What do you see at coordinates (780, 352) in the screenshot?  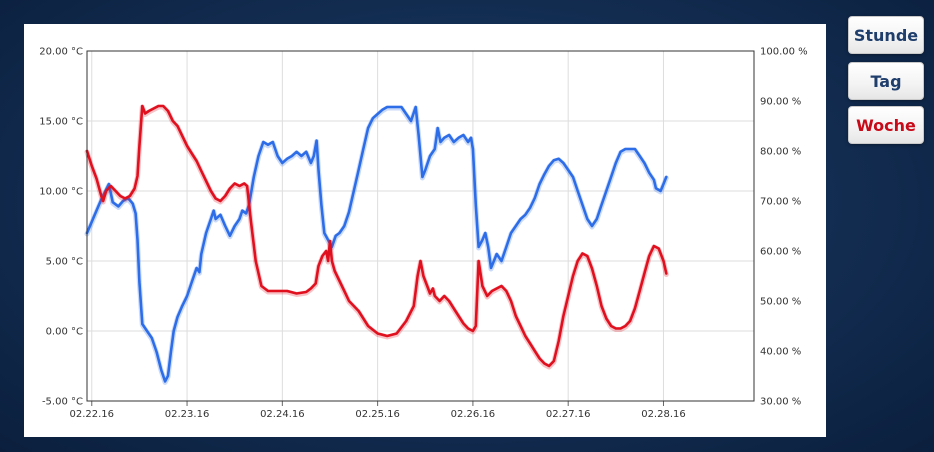 I see `y-right-tick-label: 40.00 %` at bounding box center [780, 352].